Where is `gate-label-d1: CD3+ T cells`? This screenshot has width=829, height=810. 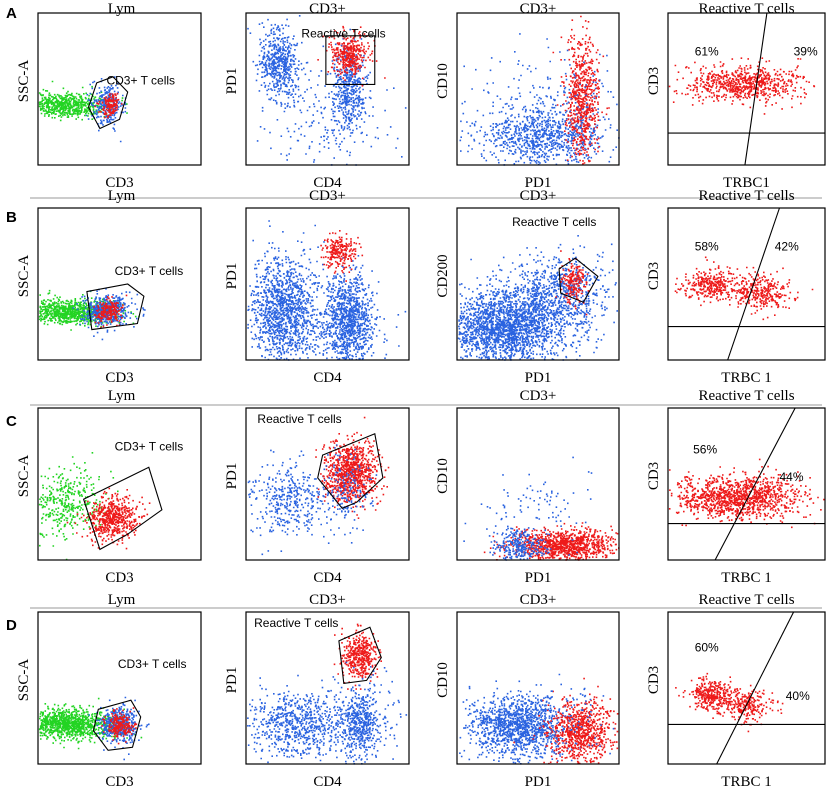
gate-label-d1: CD3+ T cells is located at coordinates (152, 664).